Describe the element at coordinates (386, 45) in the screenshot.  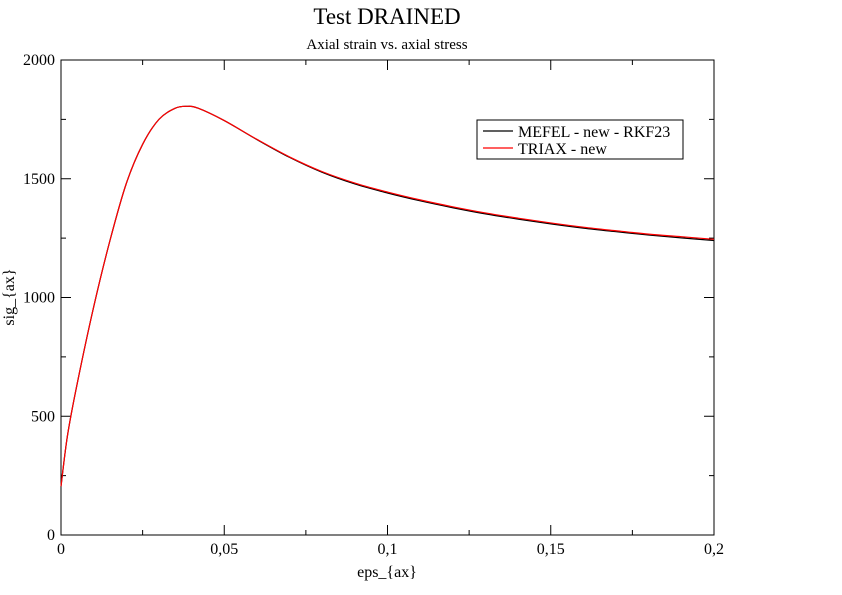
I see `chart-subtitle: Axial strain vs. axial stress` at that location.